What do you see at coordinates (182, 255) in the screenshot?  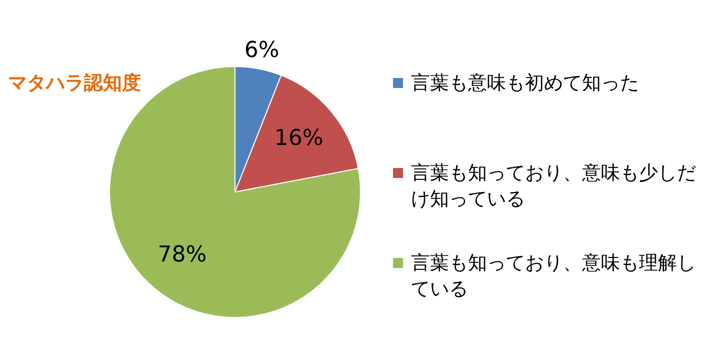 I see `data-label: 78%` at bounding box center [182, 255].